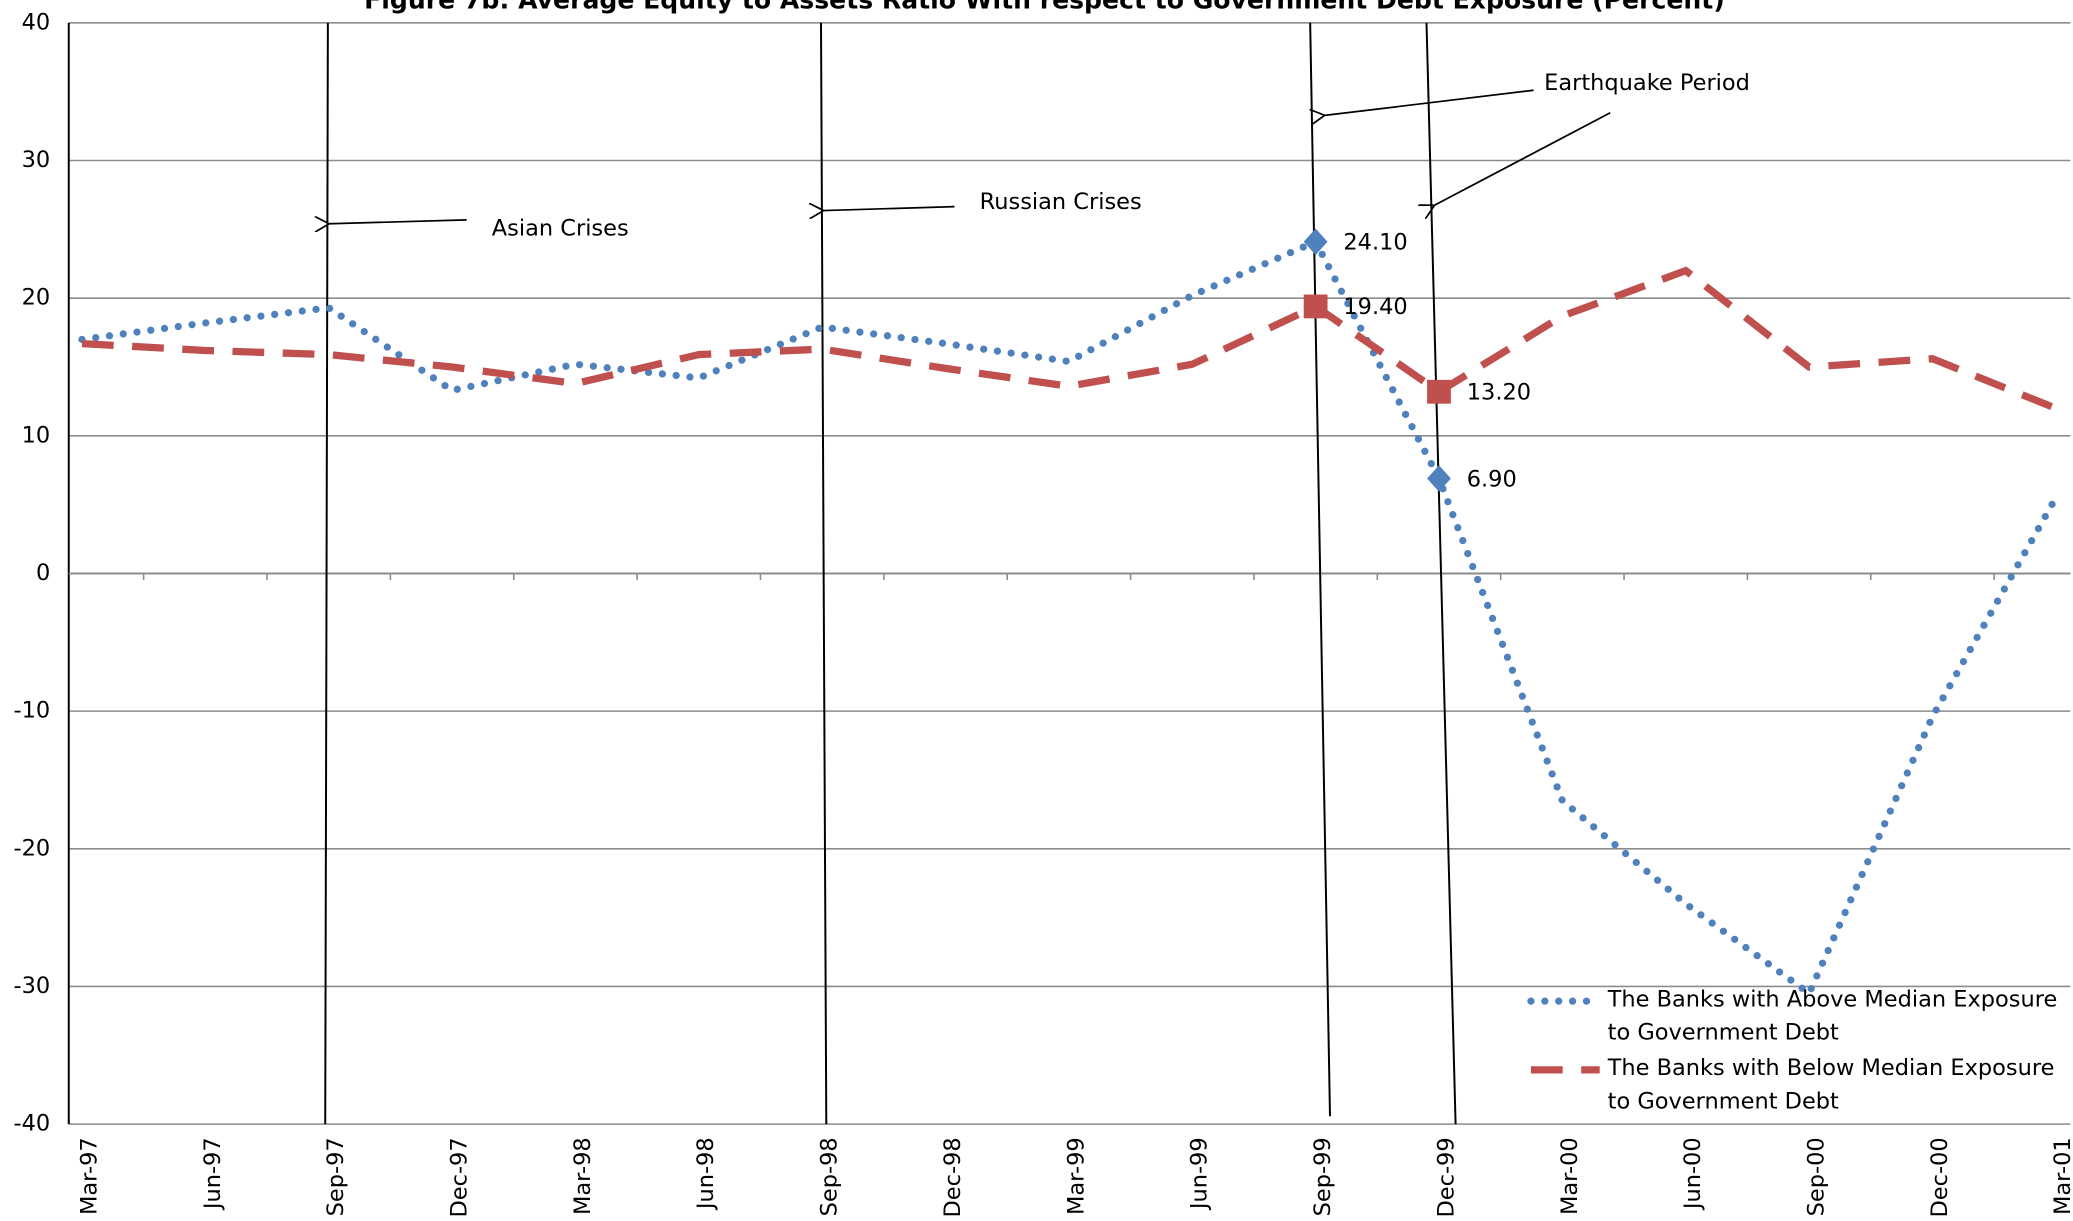  Describe the element at coordinates (830, 1176) in the screenshot. I see `x-tick-label: Sep-98` at that location.